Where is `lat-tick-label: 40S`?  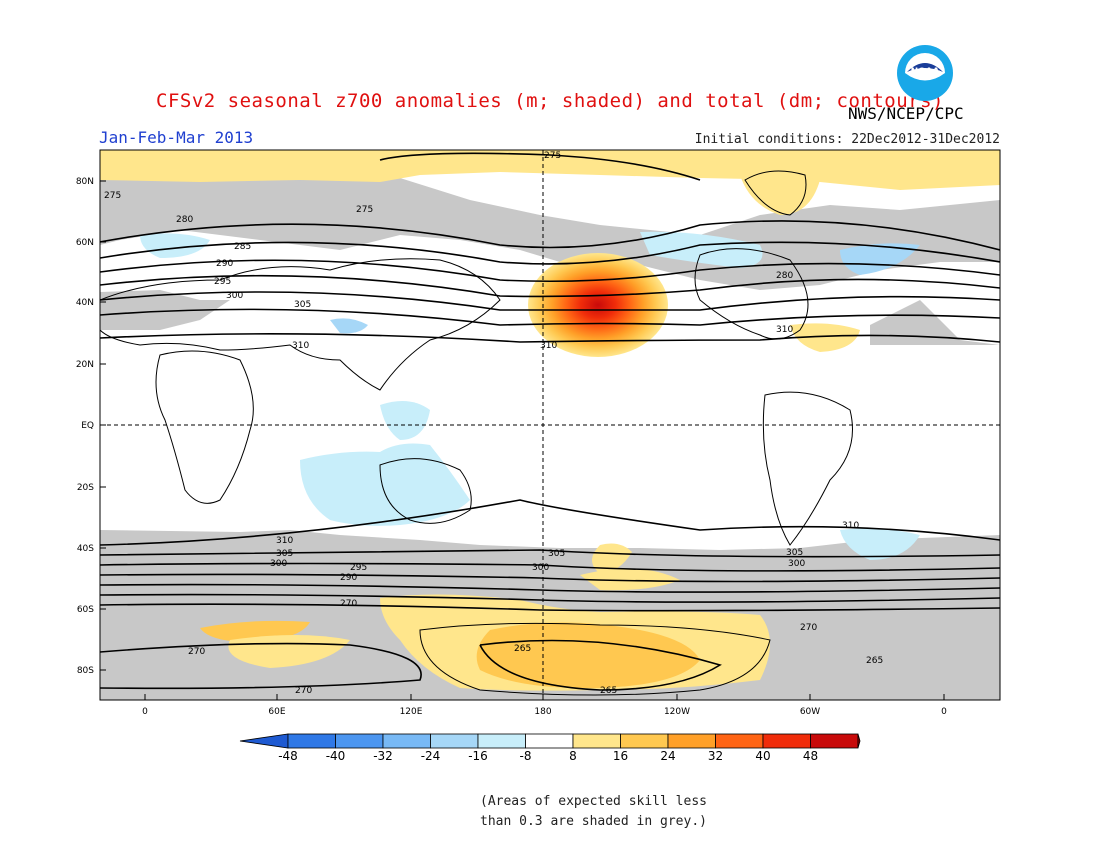 lat-tick-label: 40S is located at coordinates (85, 549).